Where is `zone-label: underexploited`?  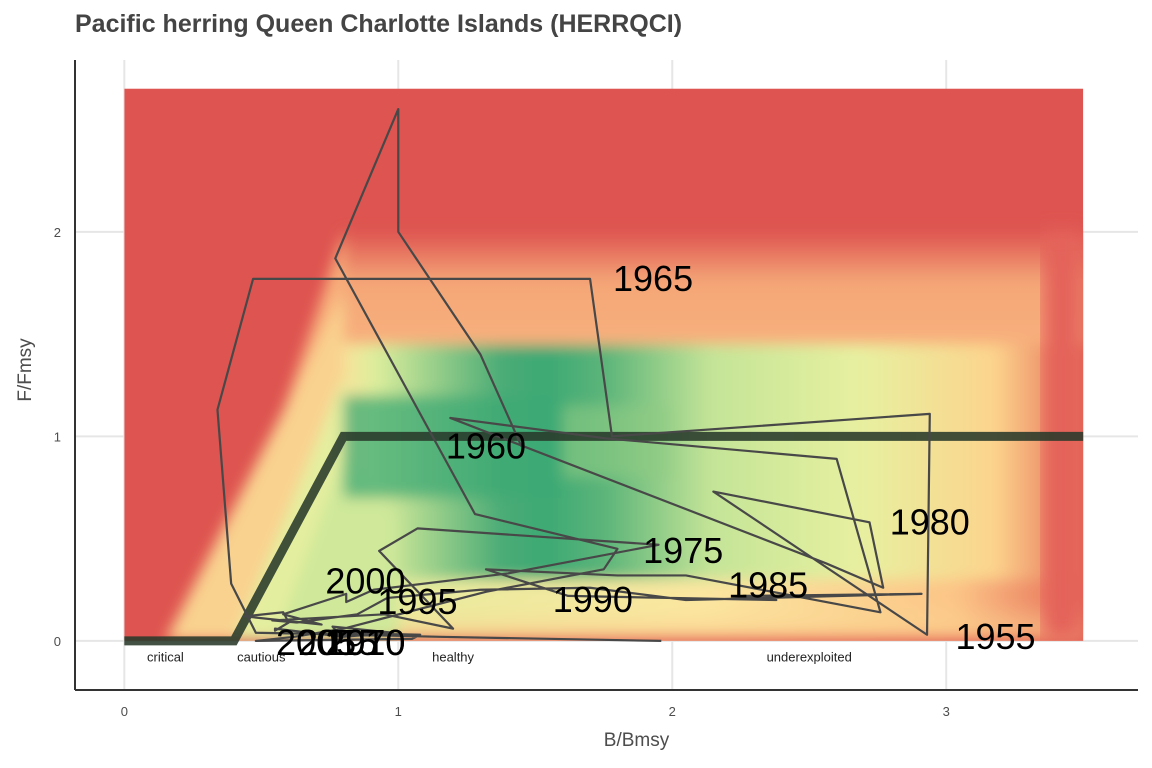 zone-label: underexploited is located at coordinates (809, 656).